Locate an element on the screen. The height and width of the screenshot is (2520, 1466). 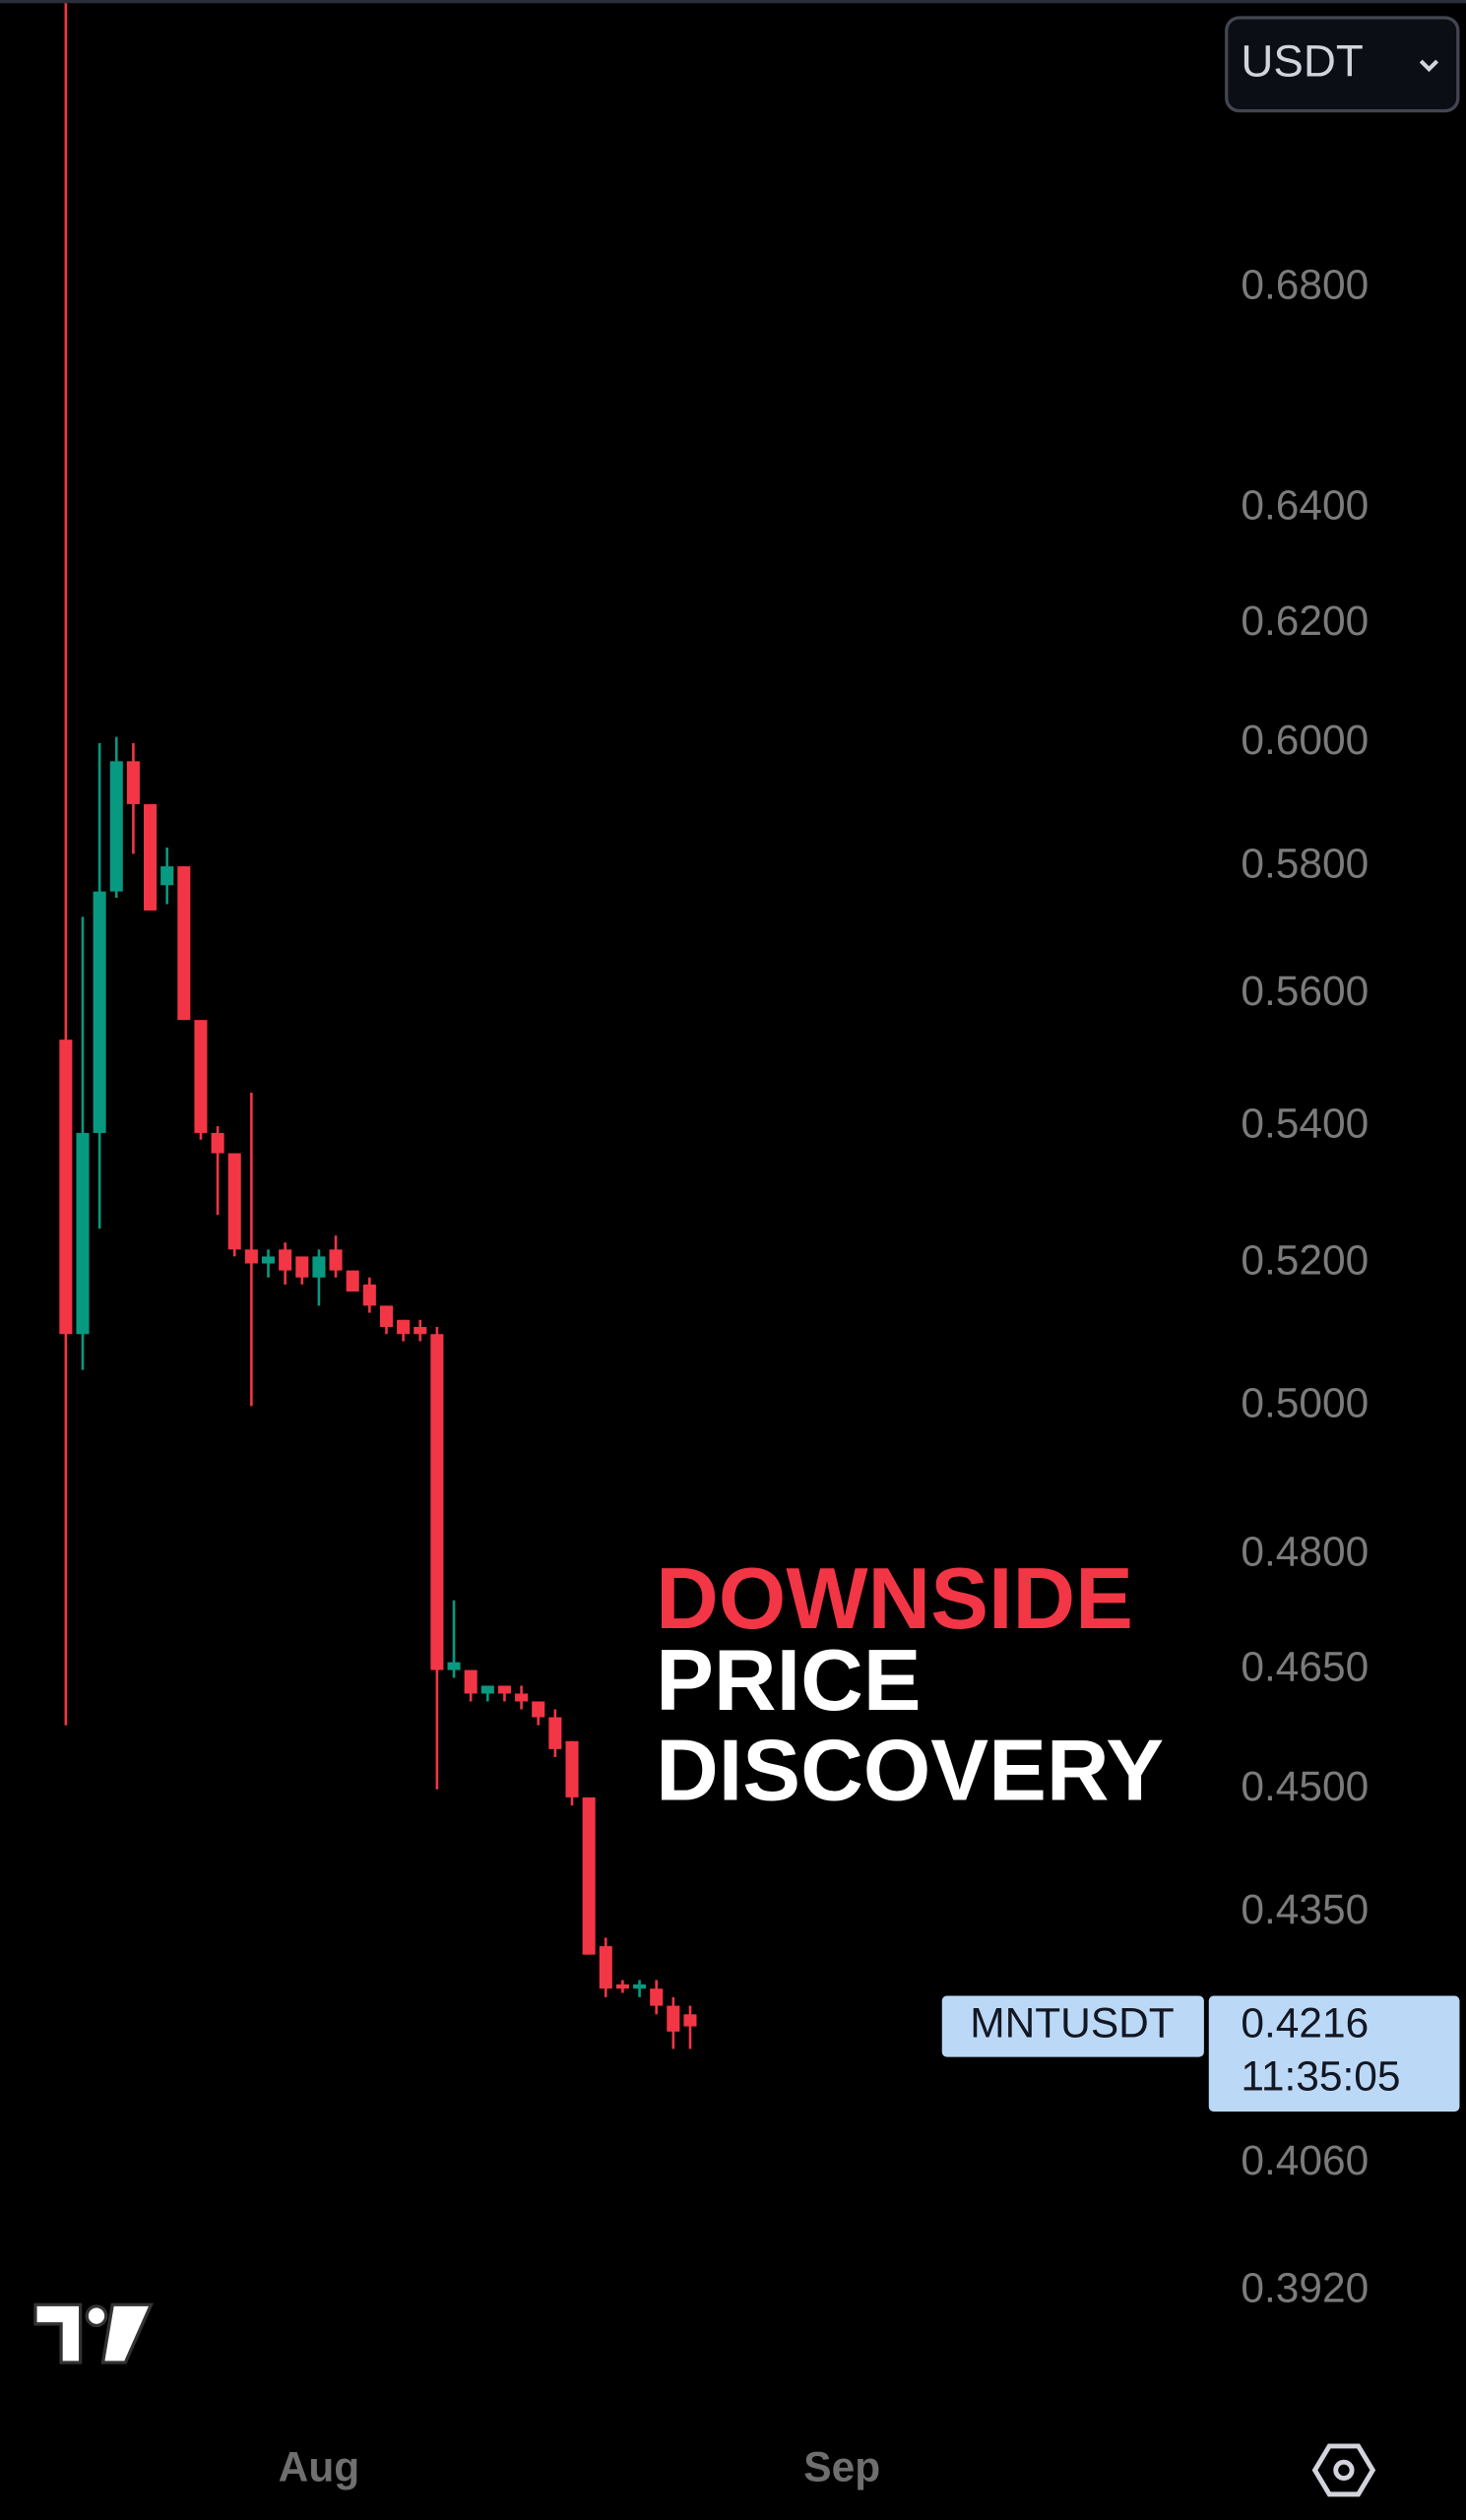
settings-icon-center is located at coordinates (1344, 2470).